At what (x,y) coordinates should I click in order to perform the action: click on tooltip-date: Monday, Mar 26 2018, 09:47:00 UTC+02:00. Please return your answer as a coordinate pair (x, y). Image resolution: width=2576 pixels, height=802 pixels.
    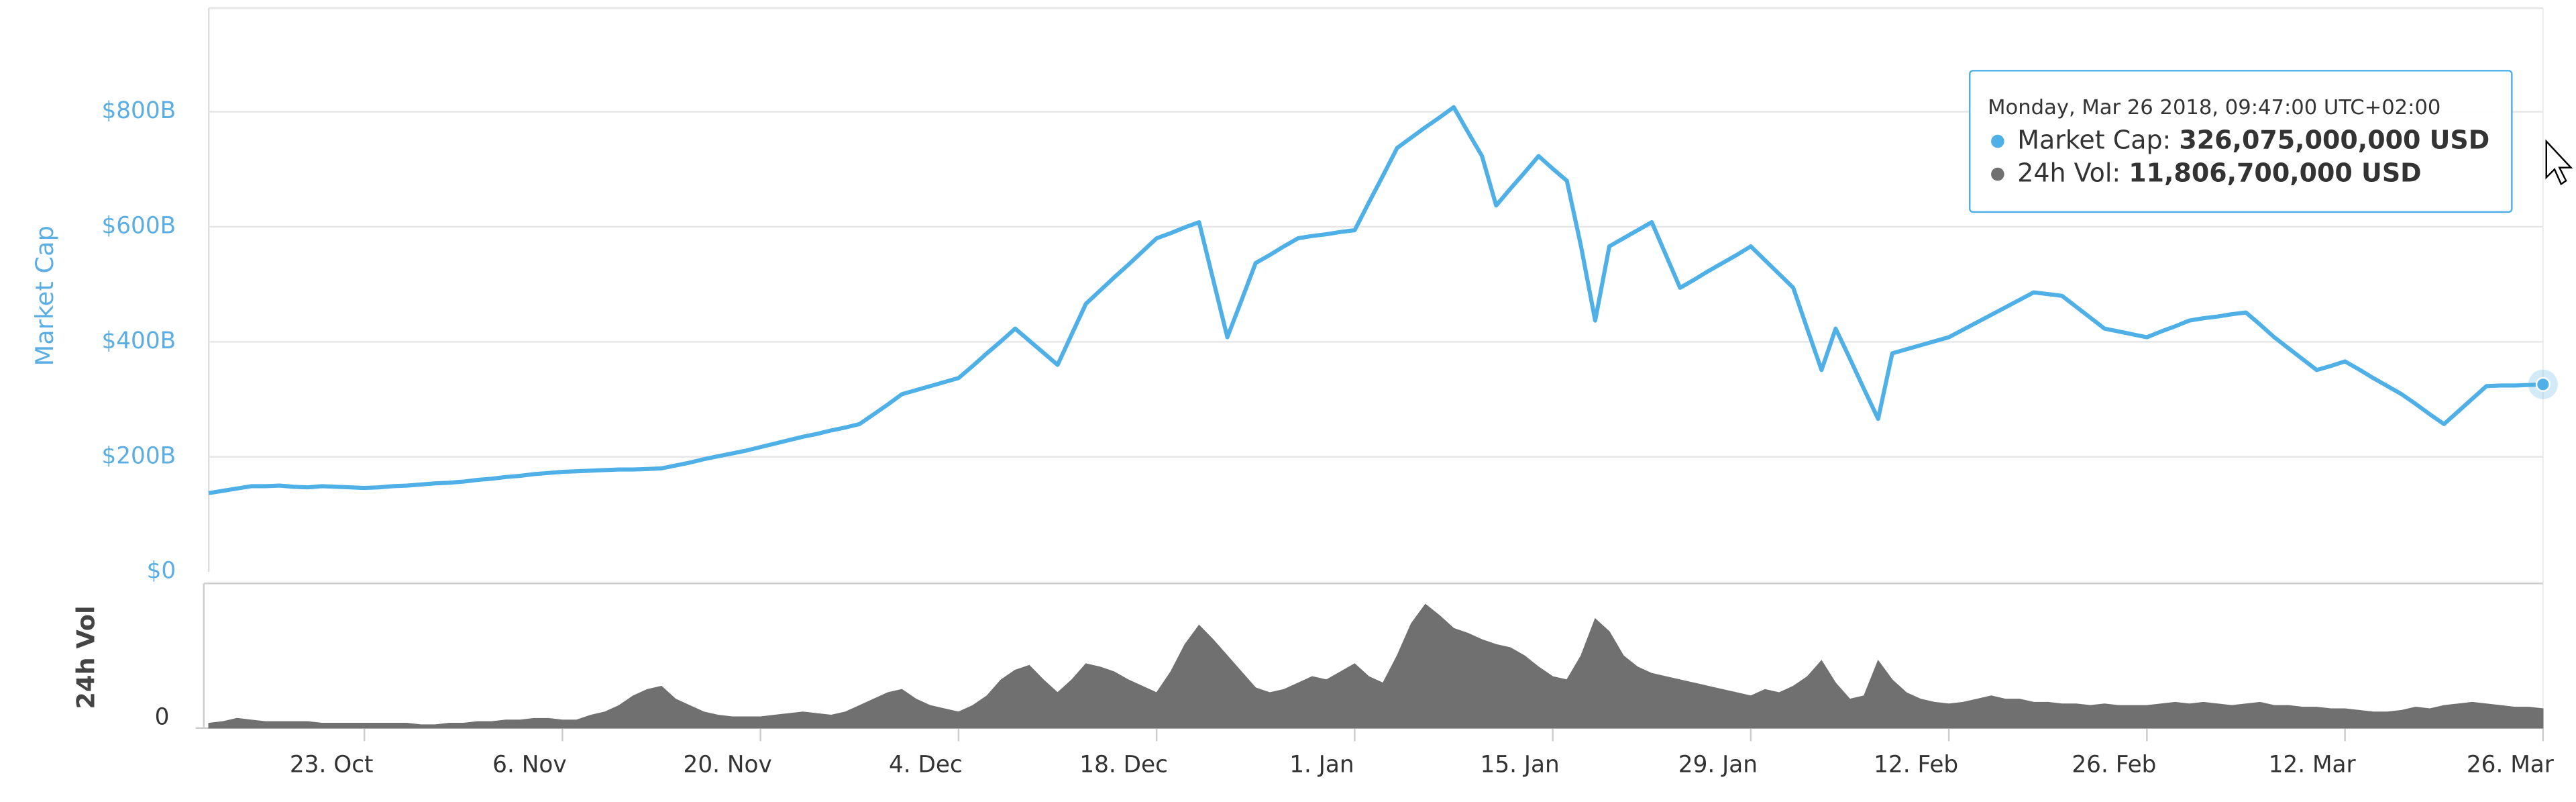
    Looking at the image, I should click on (2214, 107).